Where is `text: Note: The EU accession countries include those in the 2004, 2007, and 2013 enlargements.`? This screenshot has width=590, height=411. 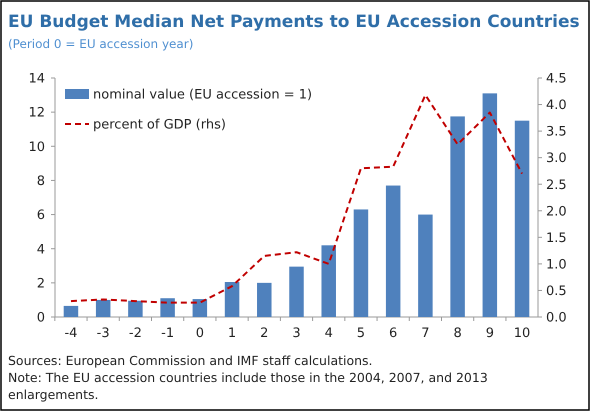 text: Note: The EU accession countries include those in the 2004, 2007, and 2013 enlargements. is located at coordinates (248, 386).